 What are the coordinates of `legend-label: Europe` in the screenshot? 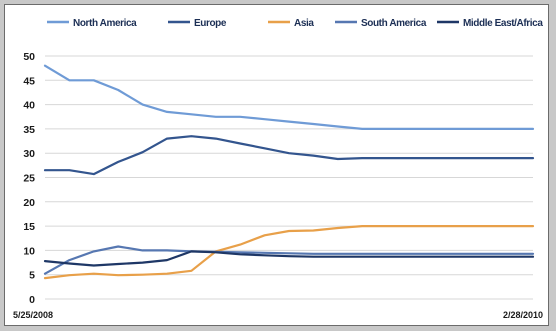 It's located at (210, 23).